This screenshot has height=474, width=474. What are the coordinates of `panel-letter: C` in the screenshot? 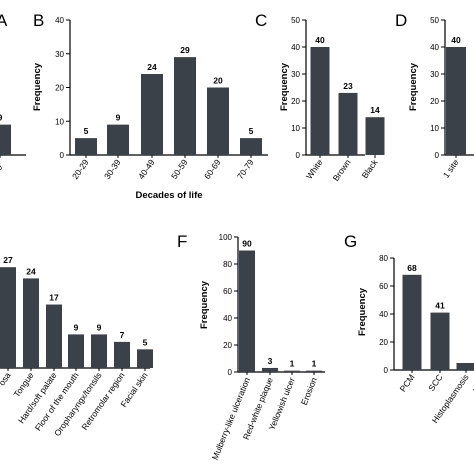 It's located at (261, 20).